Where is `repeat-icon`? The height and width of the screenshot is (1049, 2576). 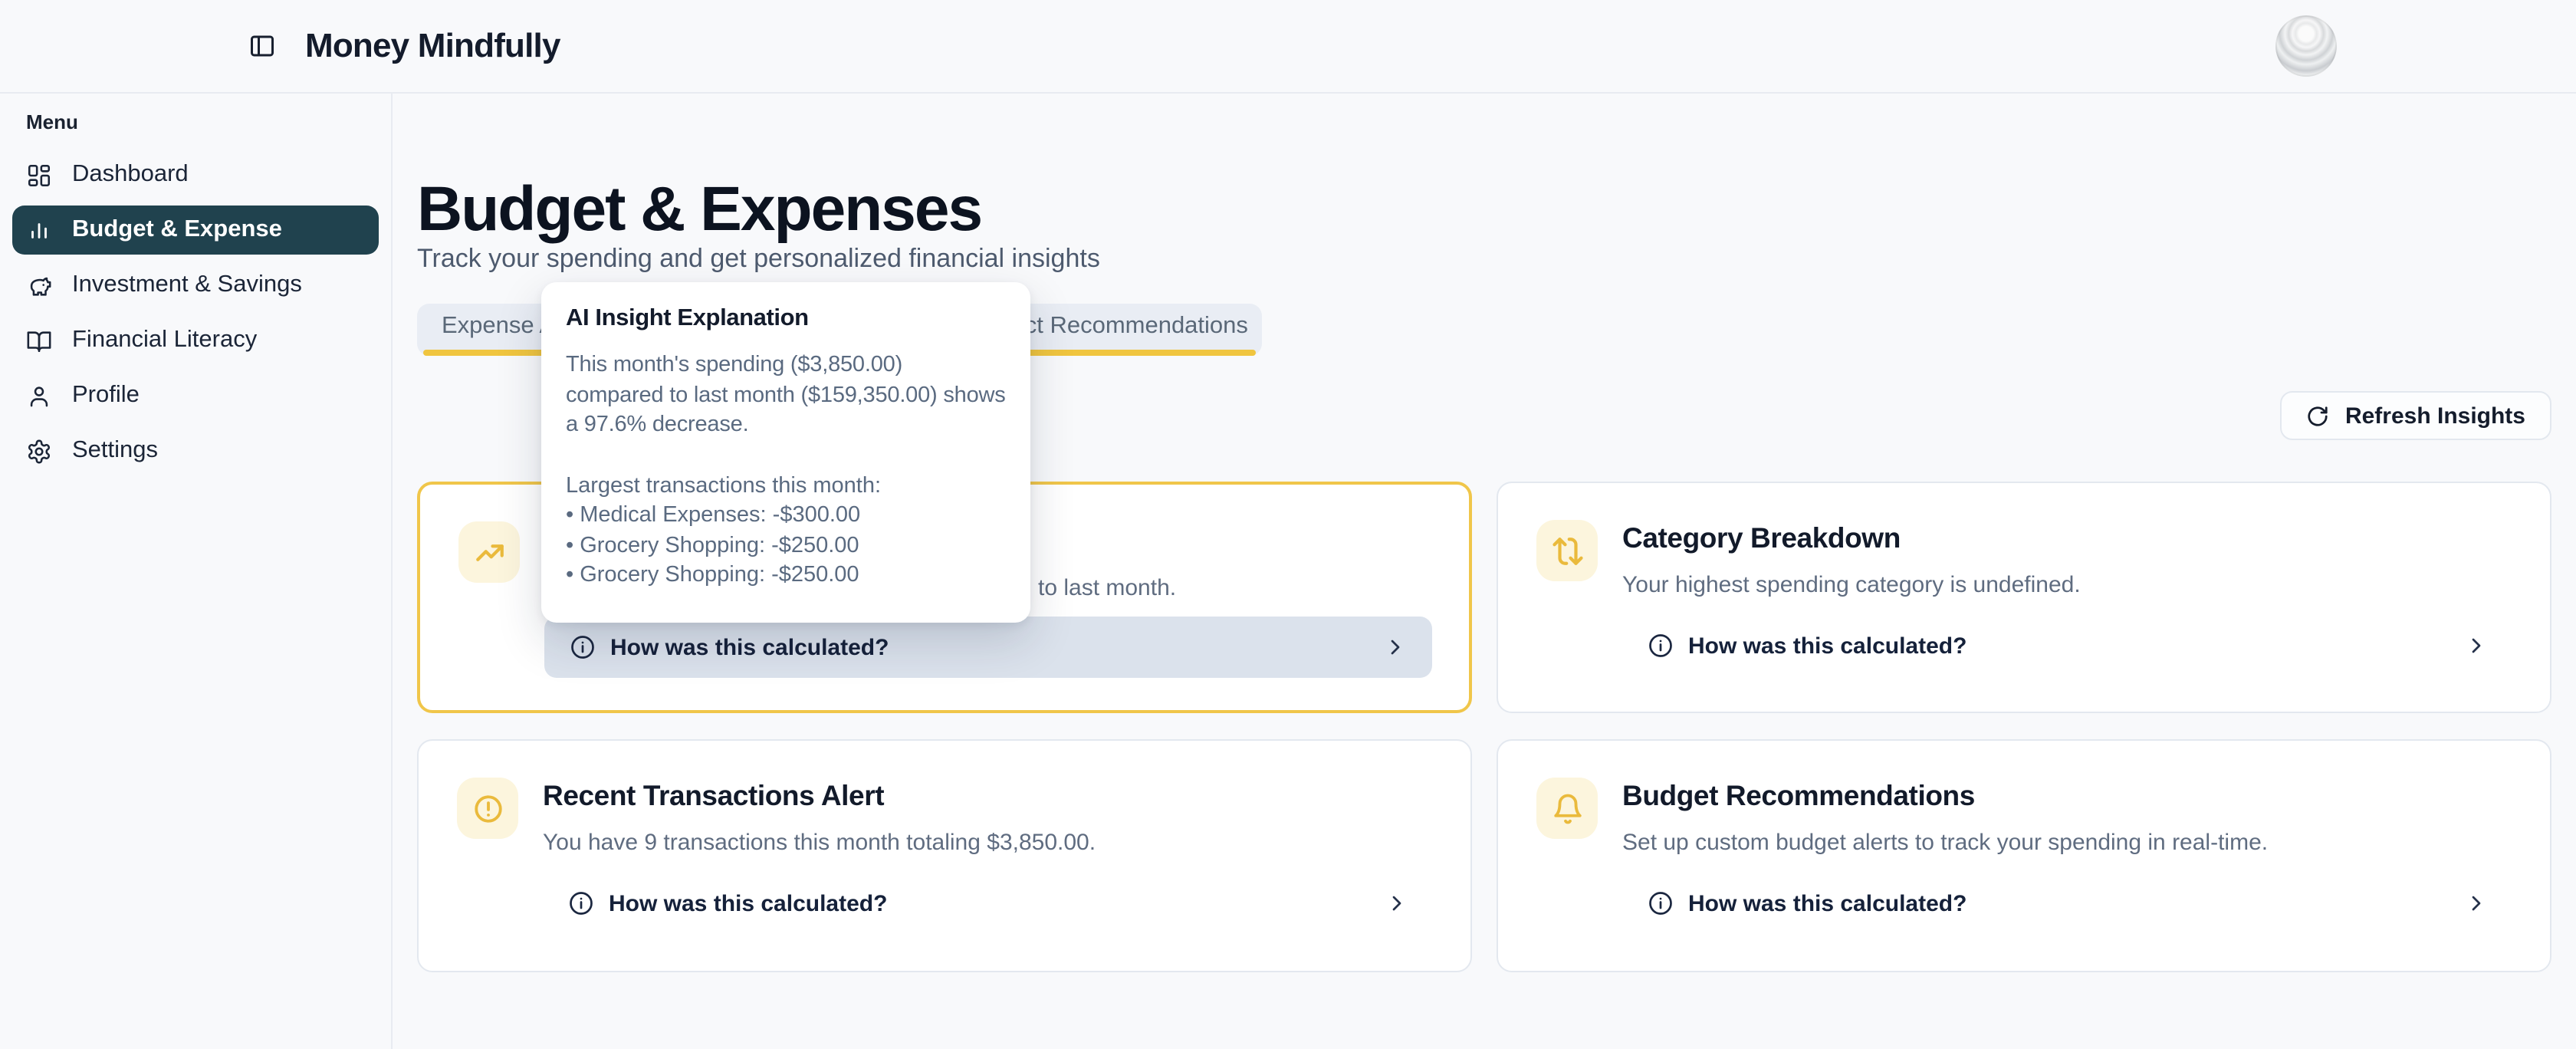
repeat-icon is located at coordinates (1567, 550).